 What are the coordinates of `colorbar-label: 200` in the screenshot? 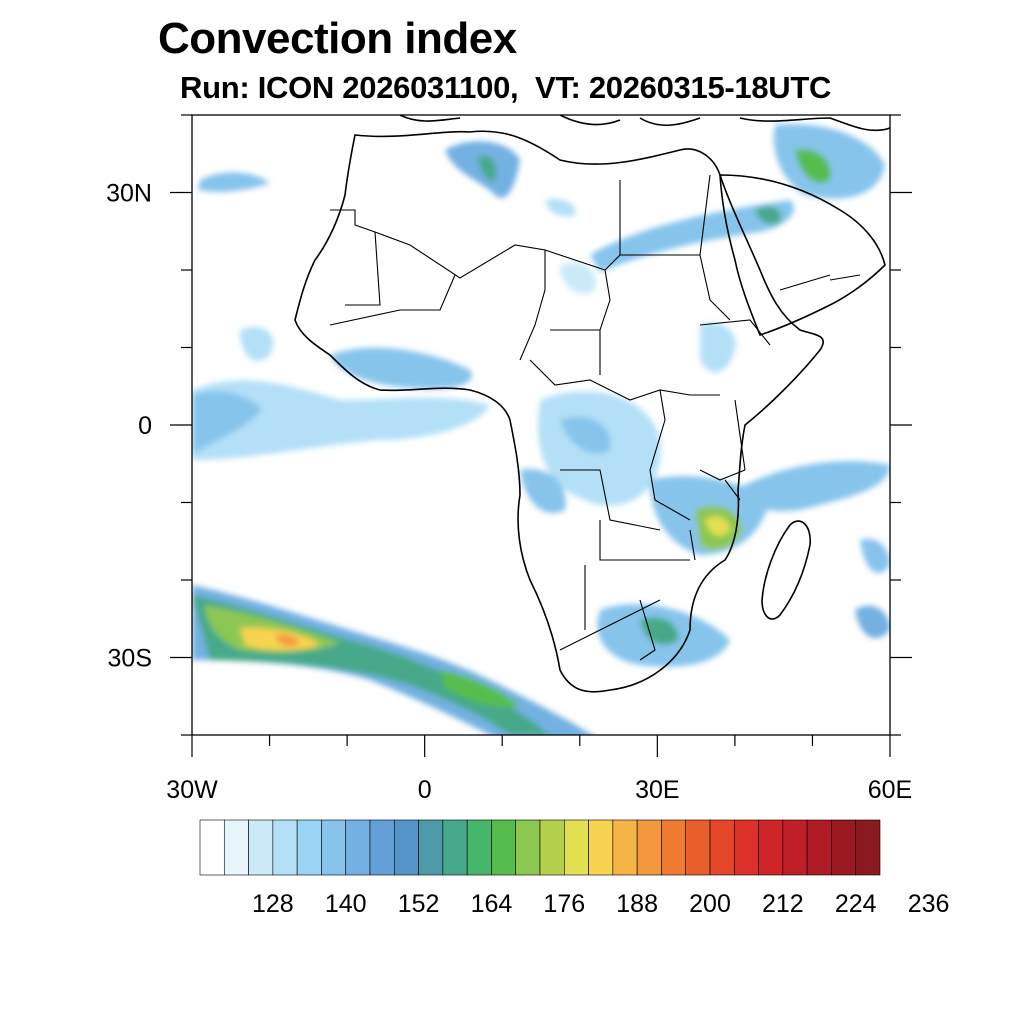 It's located at (710, 904).